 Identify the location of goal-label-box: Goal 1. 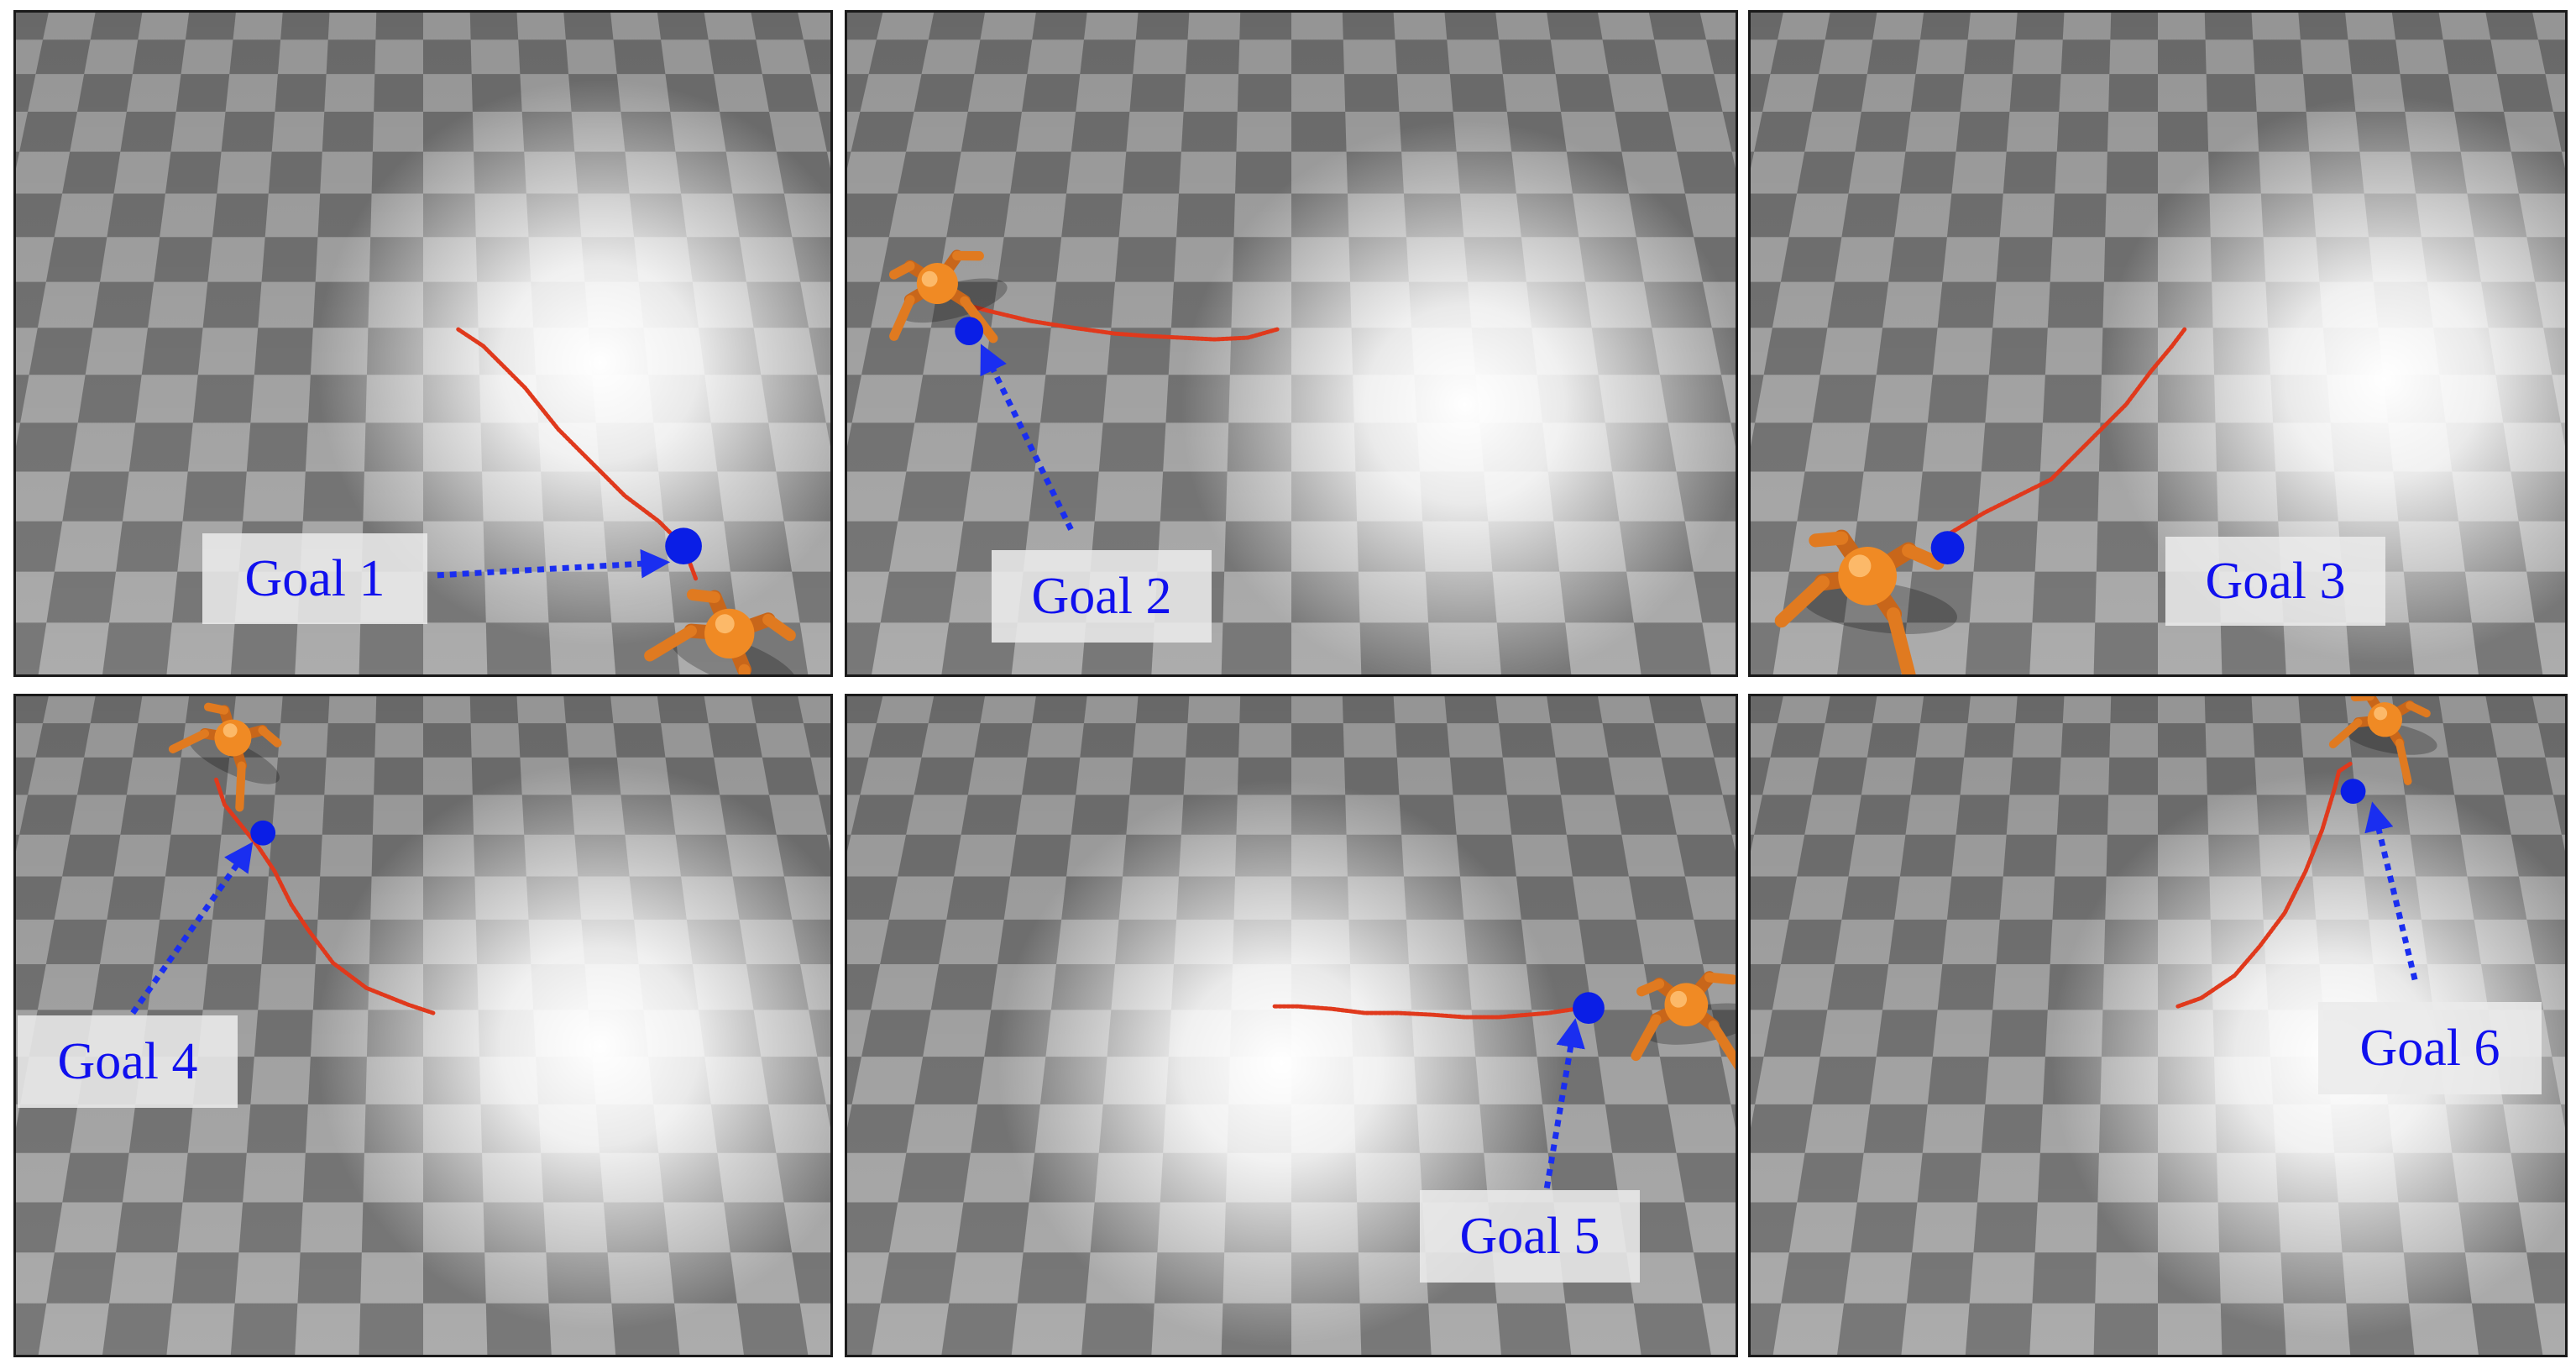
(315, 578).